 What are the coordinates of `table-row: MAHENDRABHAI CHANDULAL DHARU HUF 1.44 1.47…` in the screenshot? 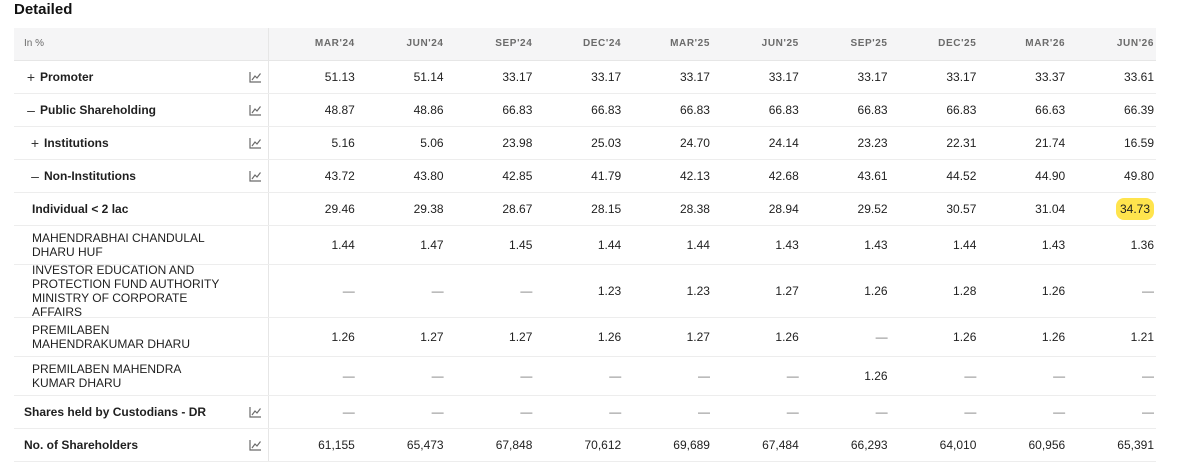 It's located at (585, 245).